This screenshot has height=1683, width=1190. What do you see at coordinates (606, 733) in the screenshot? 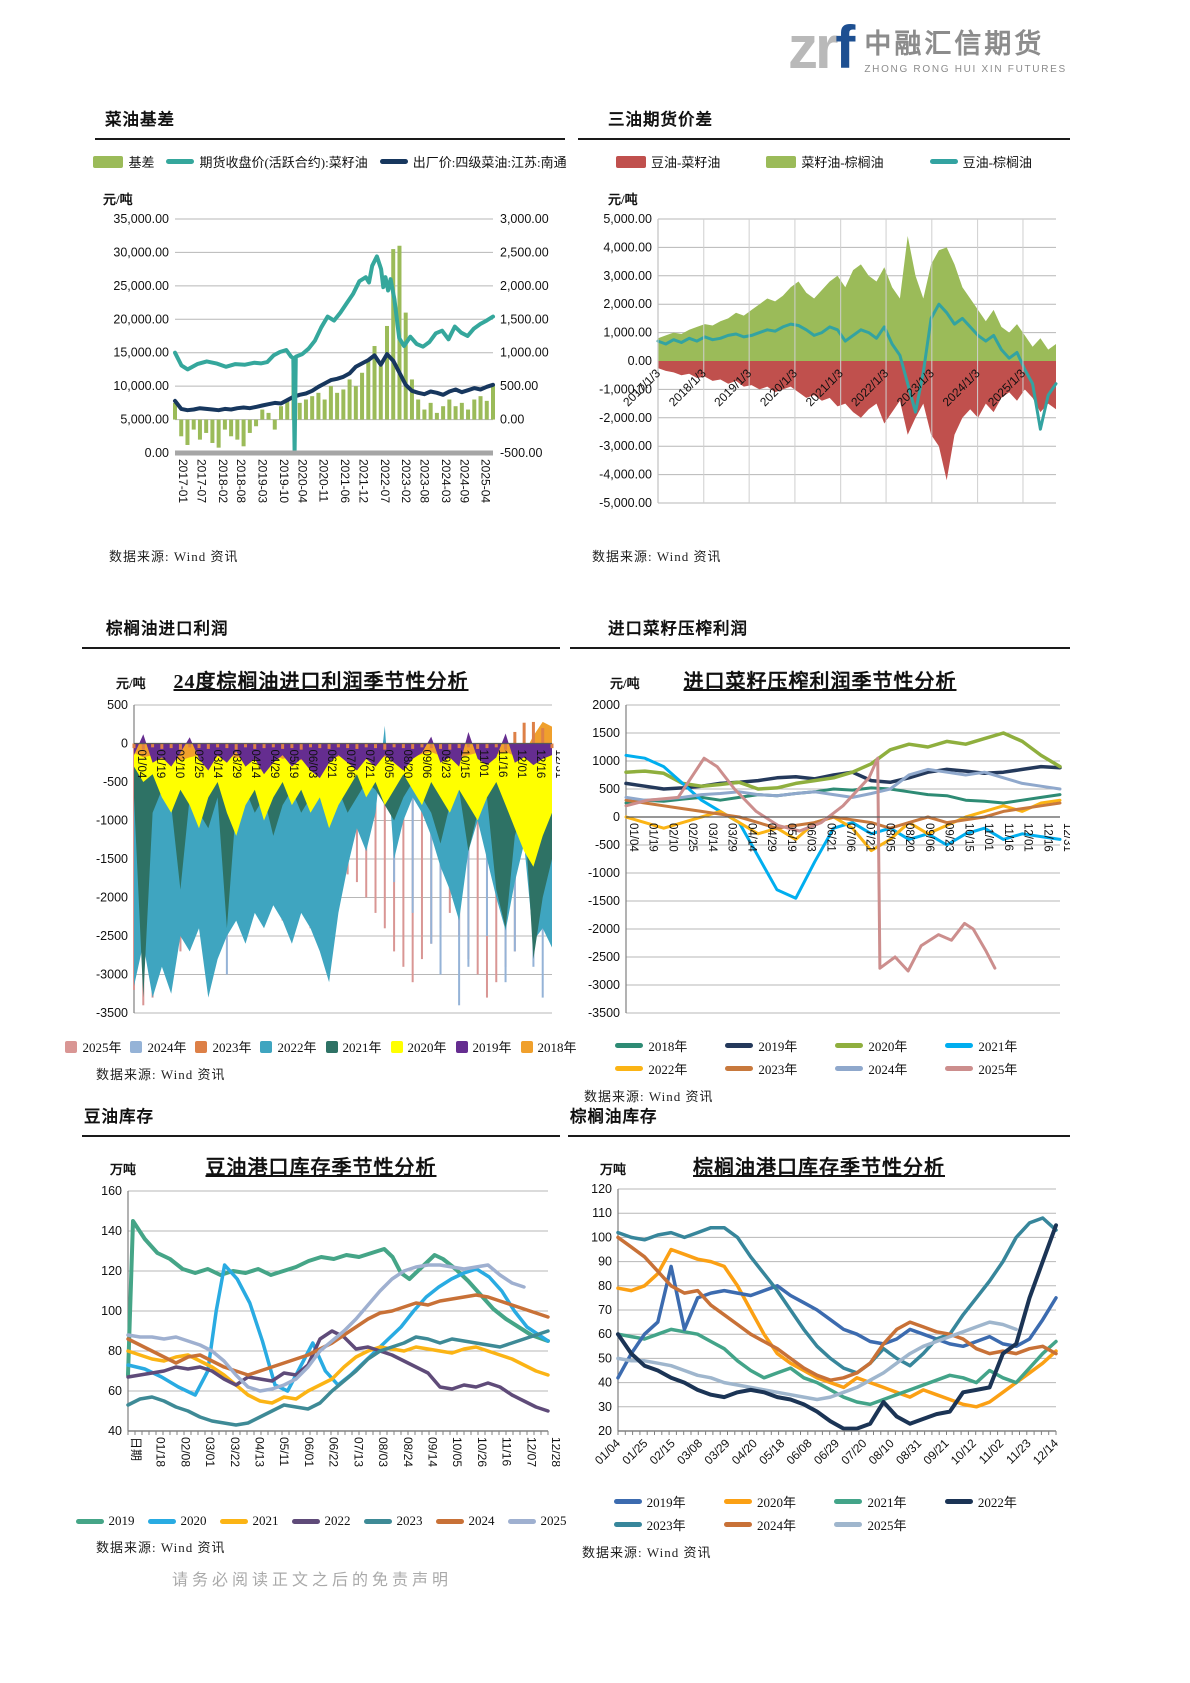
I see `svg-text: 1500` at bounding box center [606, 733].